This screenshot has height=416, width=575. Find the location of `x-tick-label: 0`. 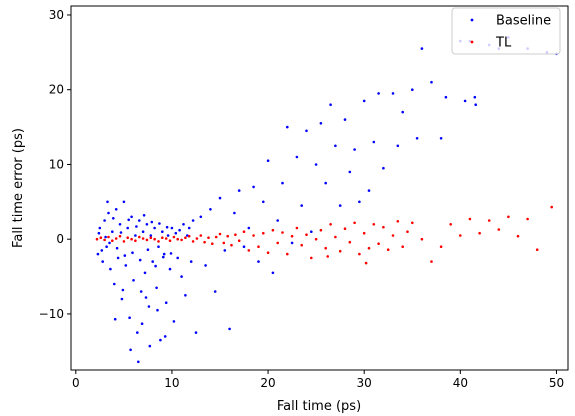

x-tick-label: 0 is located at coordinates (76, 383).